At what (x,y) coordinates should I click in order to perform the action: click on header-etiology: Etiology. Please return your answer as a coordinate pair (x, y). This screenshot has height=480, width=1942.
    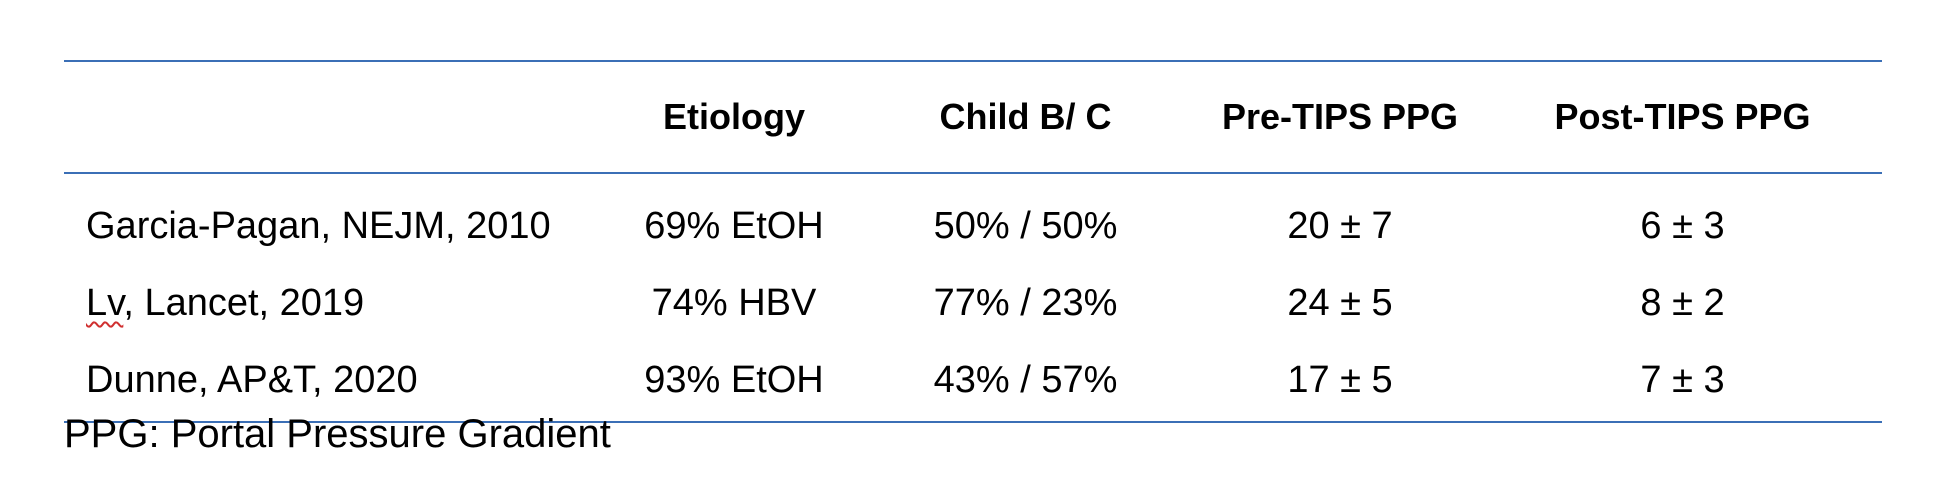
    Looking at the image, I should click on (734, 116).